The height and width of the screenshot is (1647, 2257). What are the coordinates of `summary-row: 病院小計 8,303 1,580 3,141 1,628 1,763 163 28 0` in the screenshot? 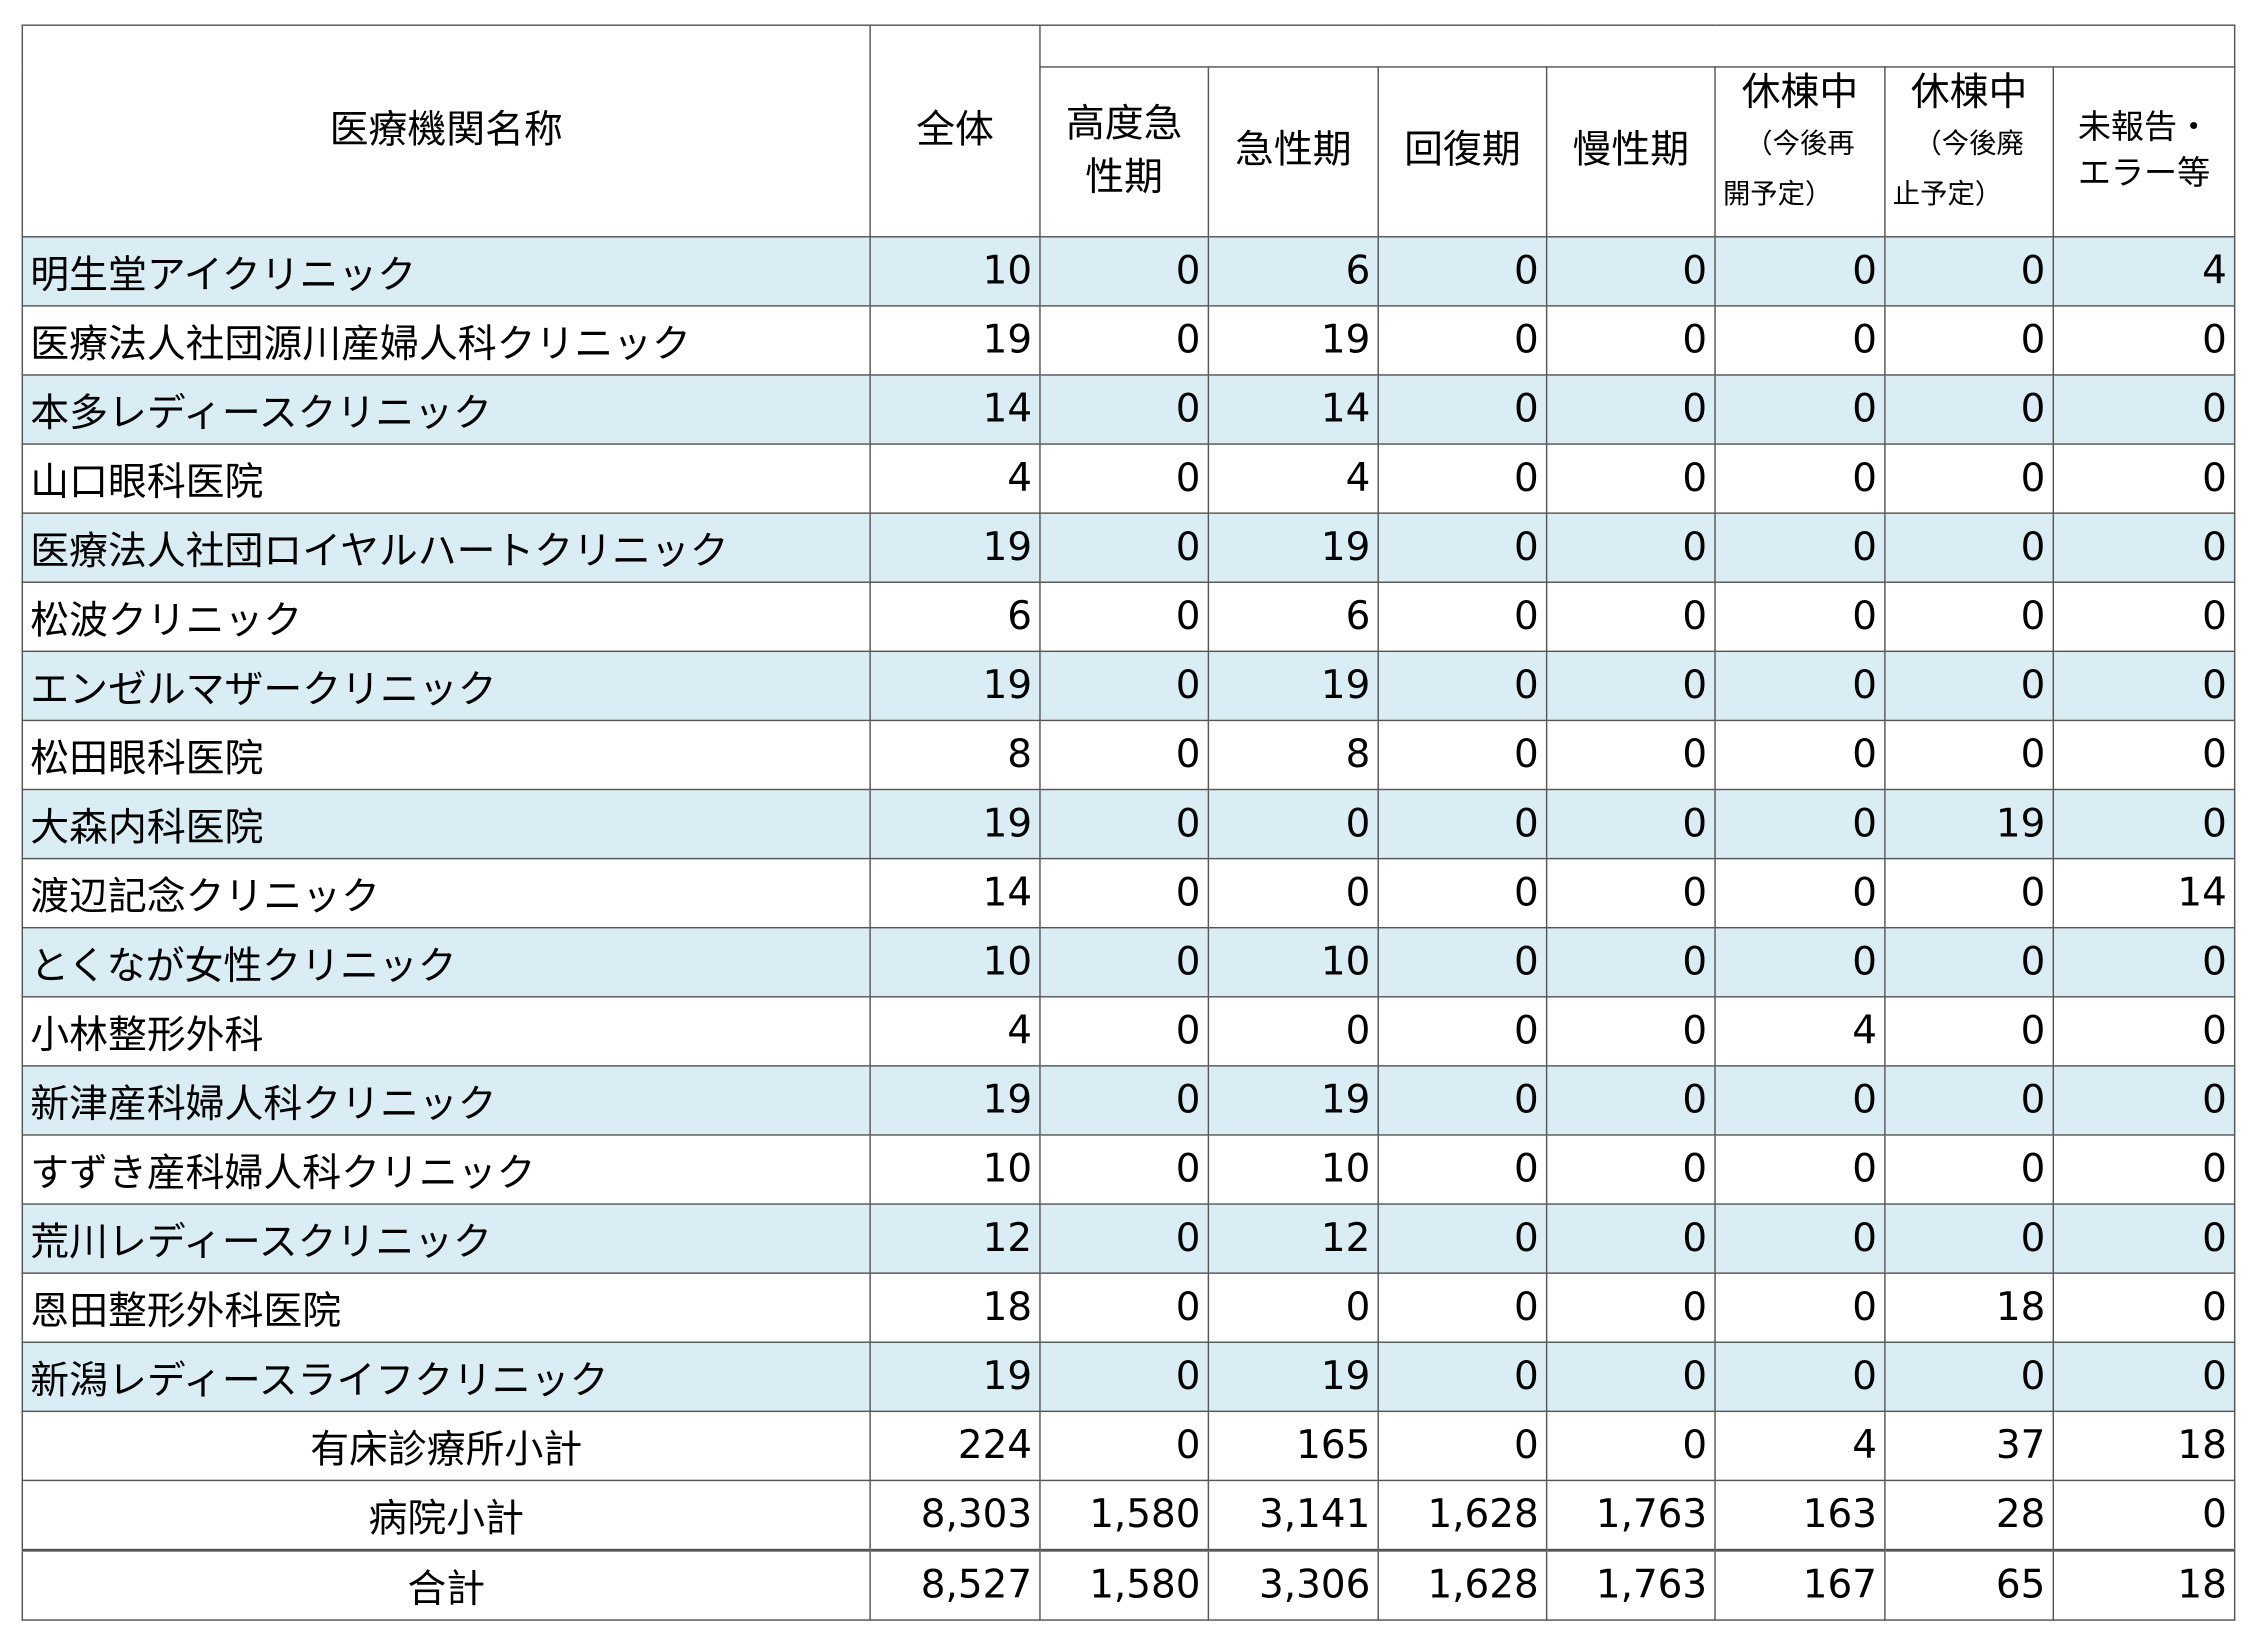 It's located at (1128, 1515).